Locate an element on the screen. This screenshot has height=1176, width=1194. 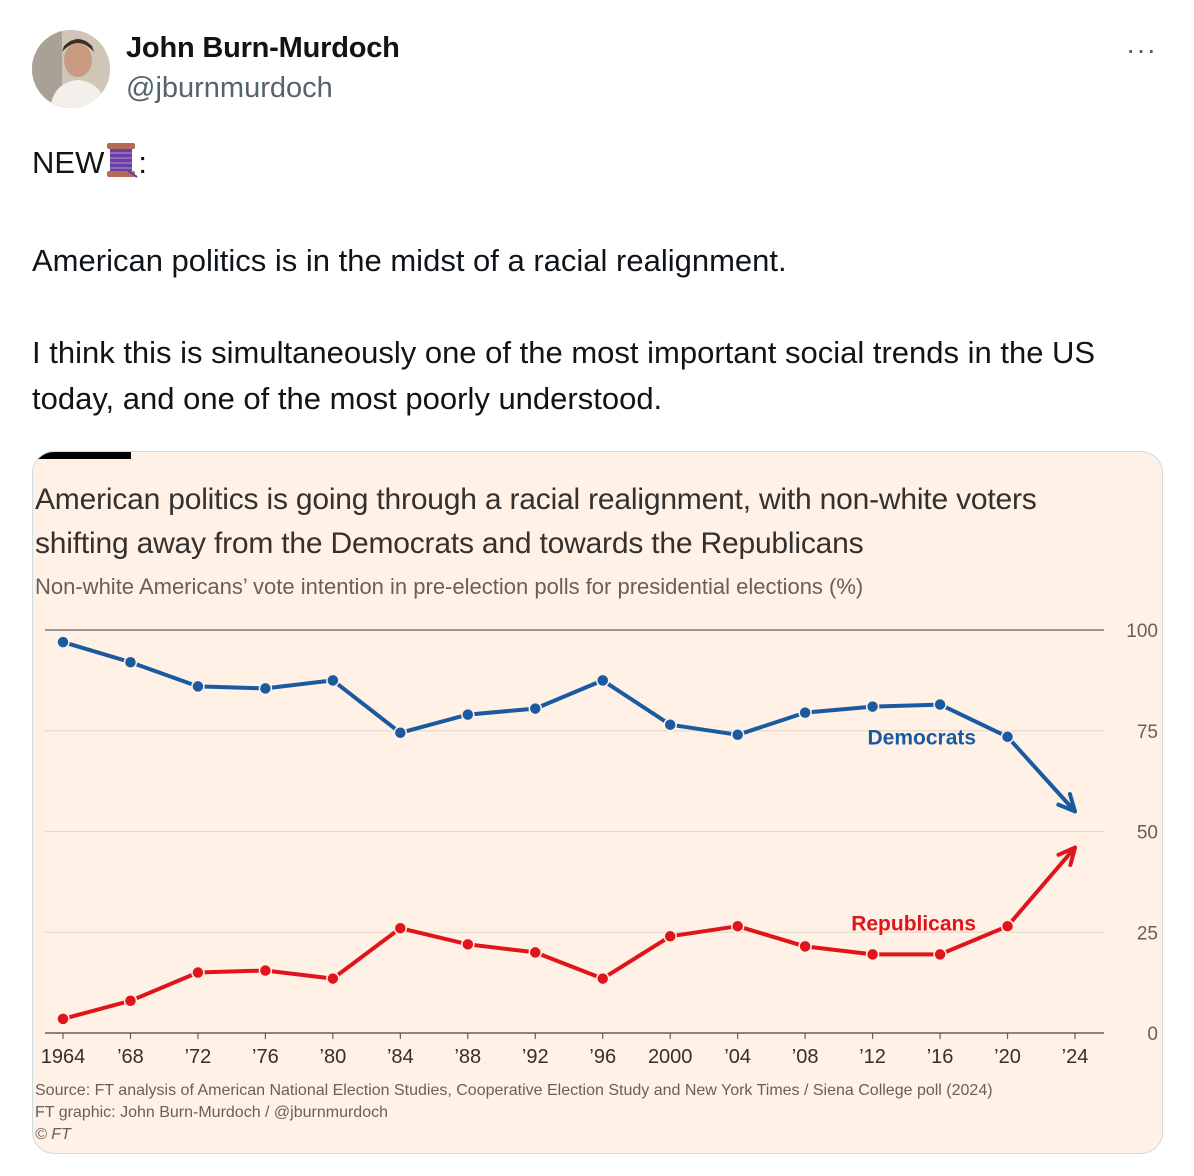
x-tick-label: ’20 is located at coordinates (1007, 1057).